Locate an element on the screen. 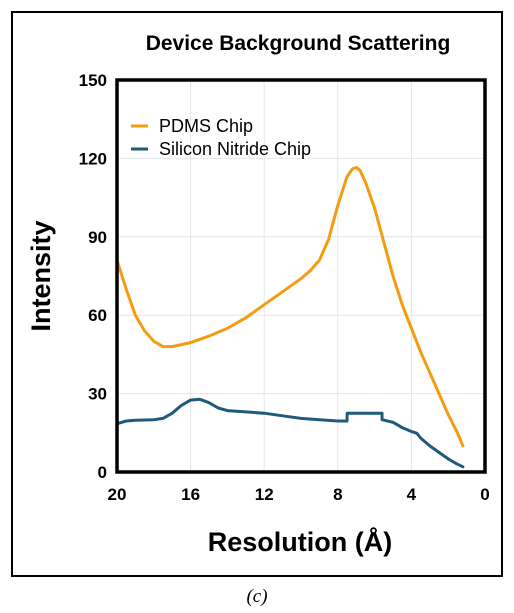 The image size is (514, 613). chart-title: Device Background Scattering is located at coordinates (298, 43).